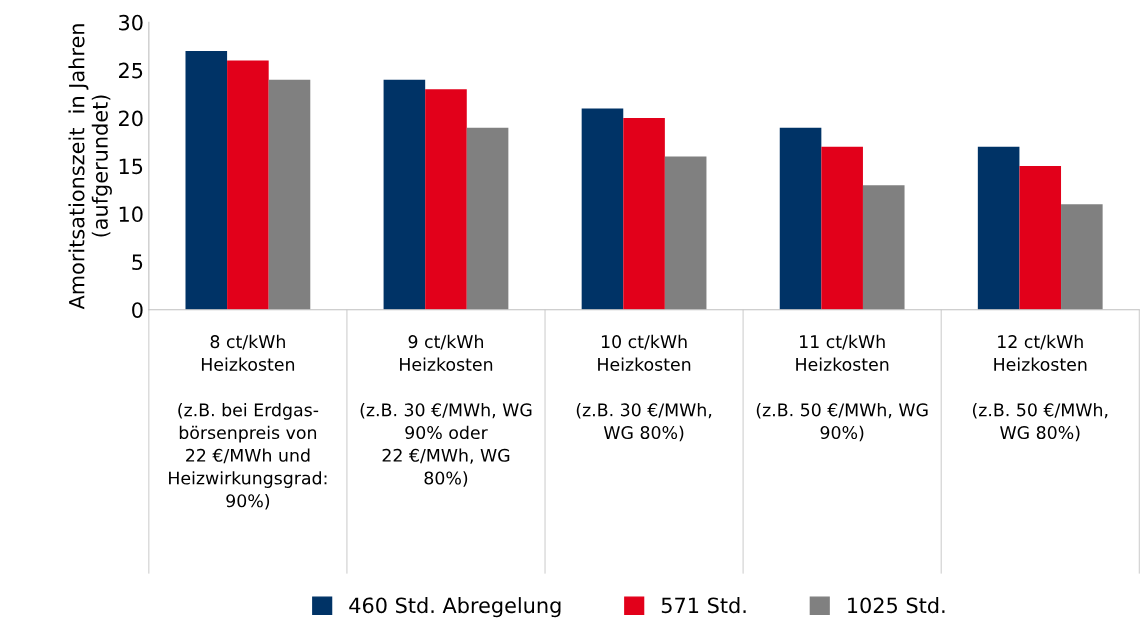 Image resolution: width=1145 pixels, height=636 pixels. Describe the element at coordinates (131, 166) in the screenshot. I see `y-tick-label: 15` at that location.